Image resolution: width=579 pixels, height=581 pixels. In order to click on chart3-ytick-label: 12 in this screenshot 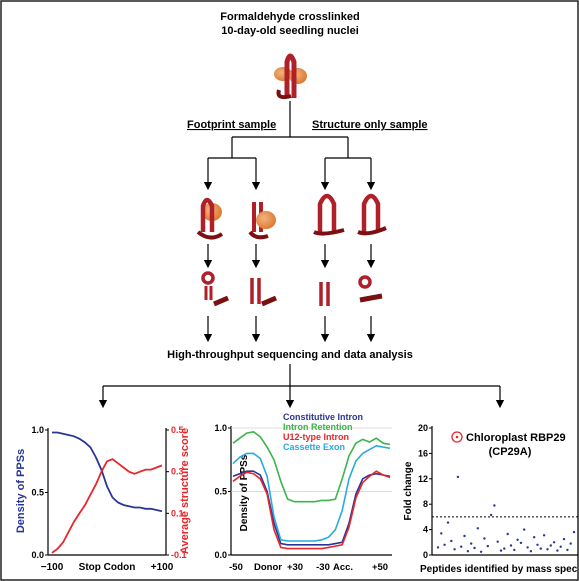, I will do `click(423, 479)`.